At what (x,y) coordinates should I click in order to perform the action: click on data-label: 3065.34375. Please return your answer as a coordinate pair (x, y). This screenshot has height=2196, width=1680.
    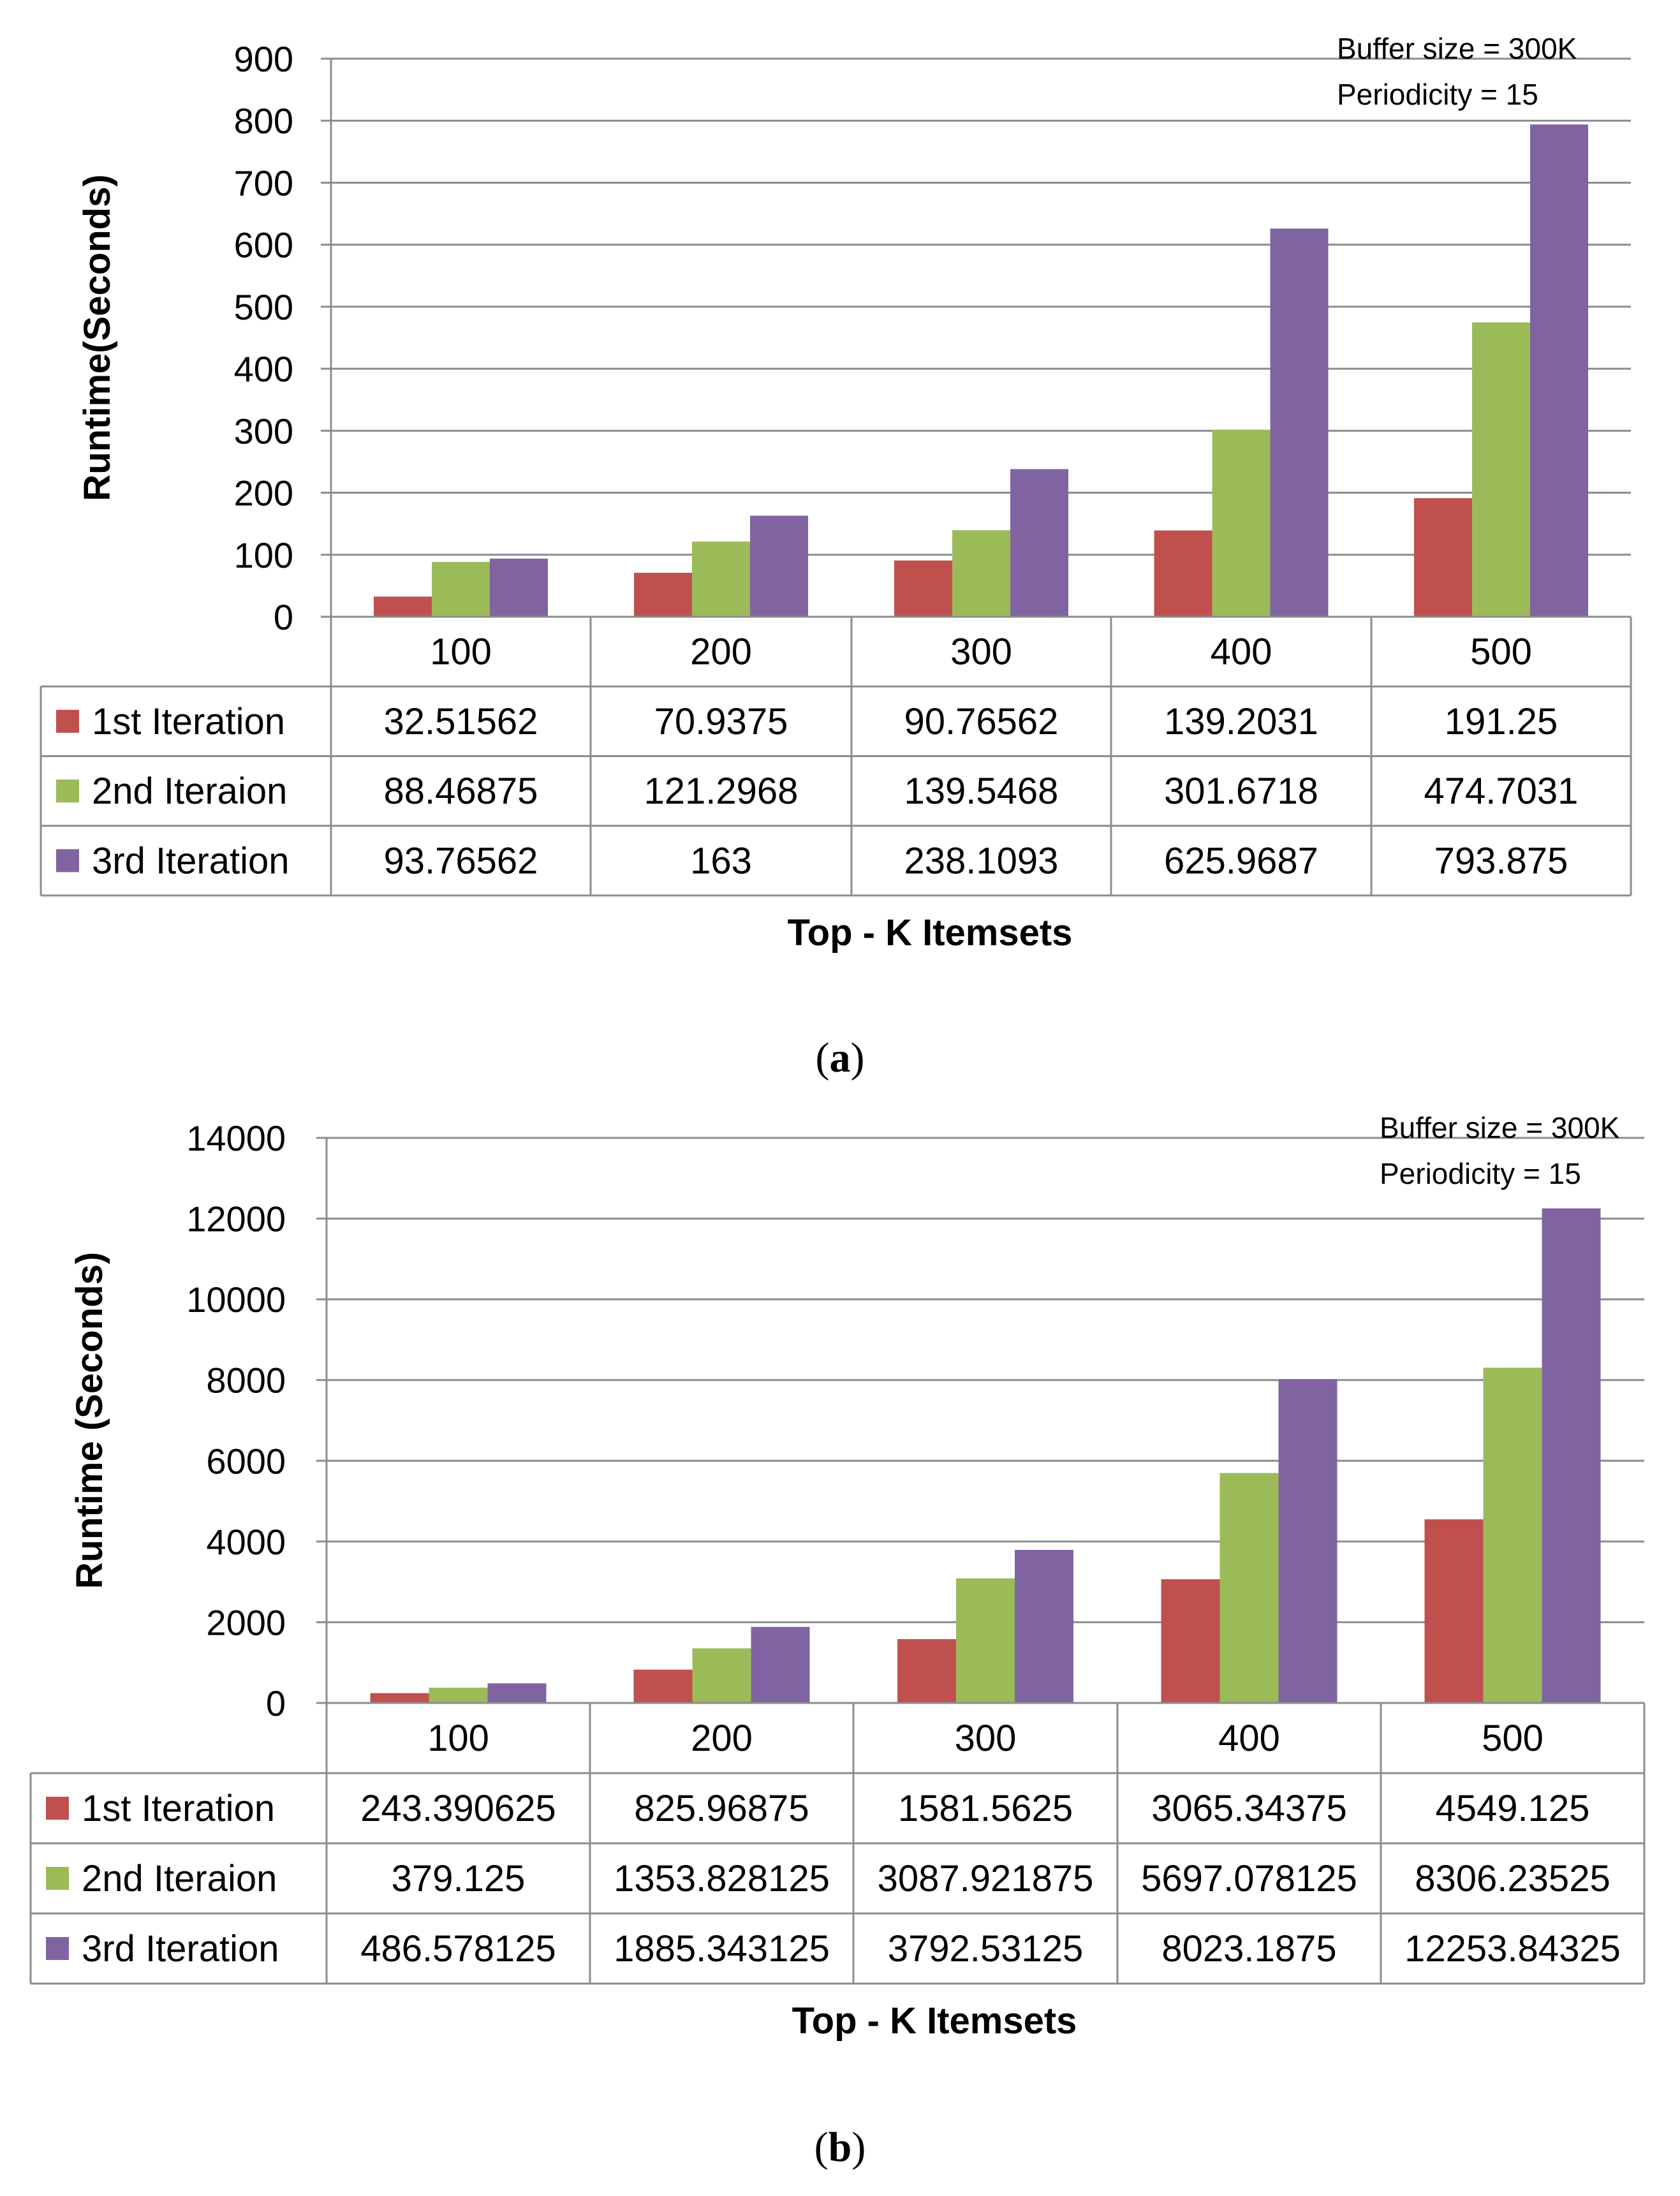
    Looking at the image, I should click on (1248, 1808).